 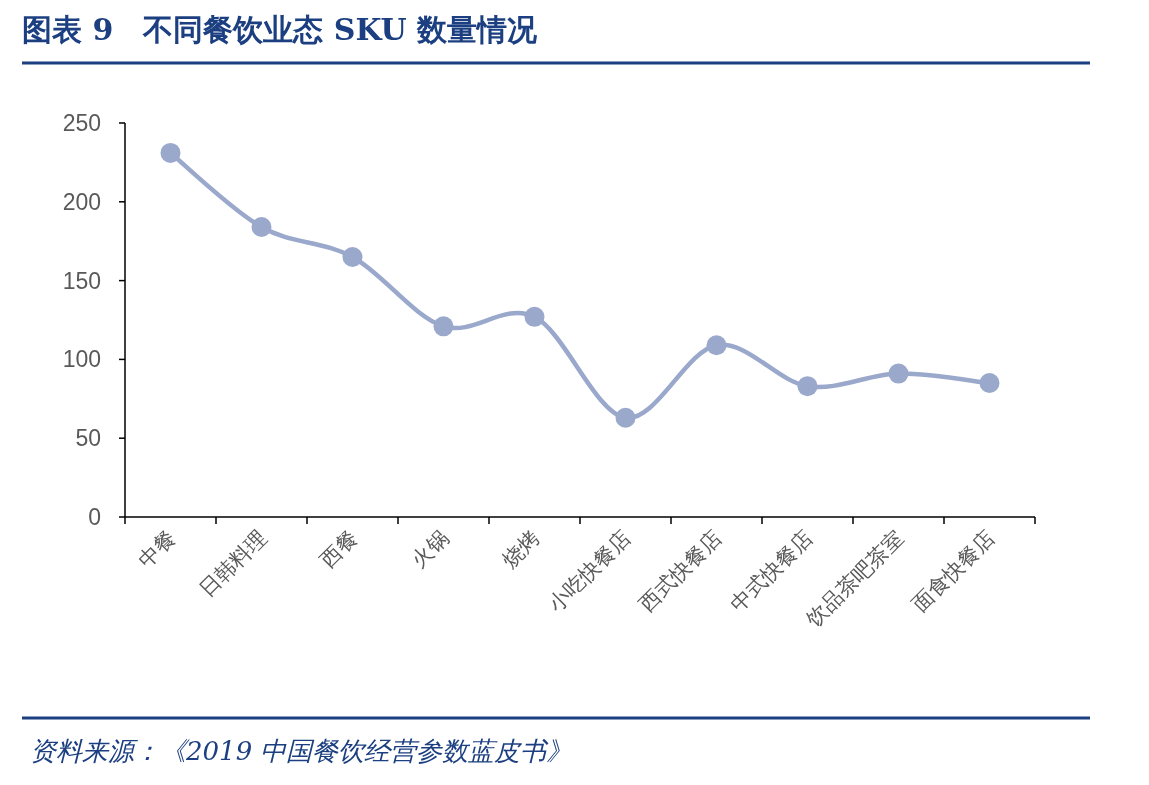 I want to click on x-tick-label: 西餐, so click(x=339, y=549).